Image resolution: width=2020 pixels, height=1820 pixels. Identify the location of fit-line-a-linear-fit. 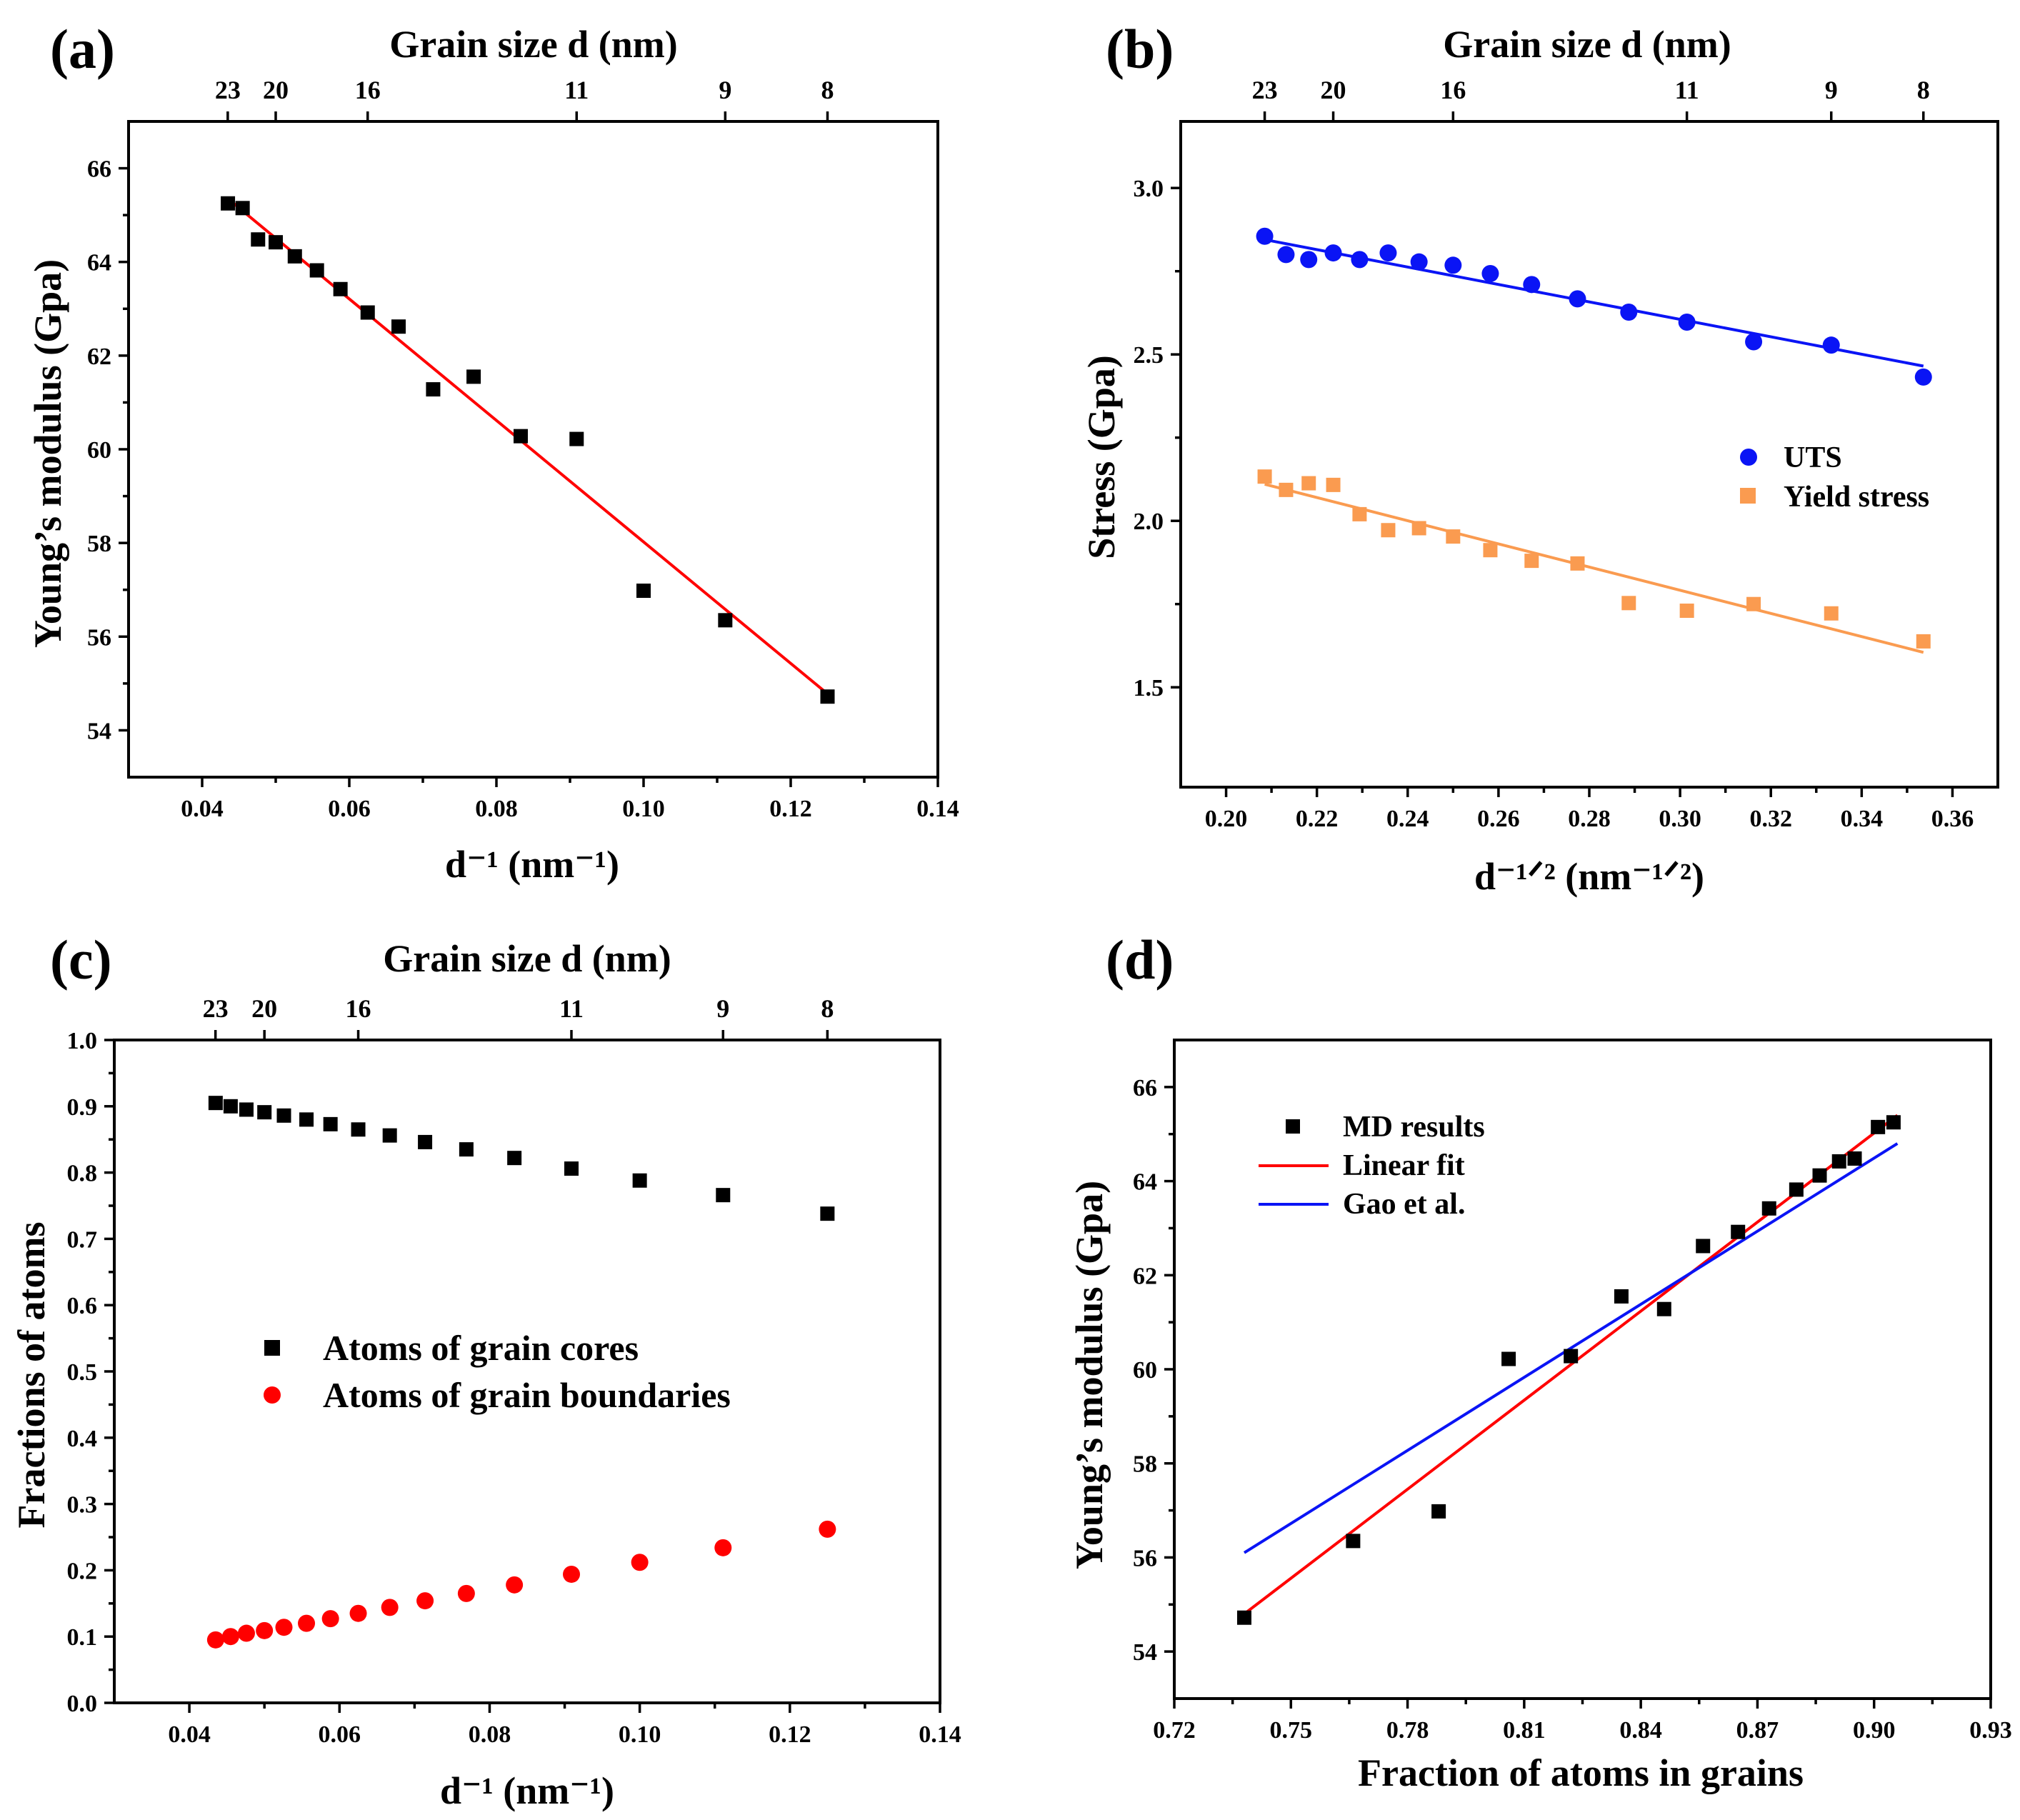
(527, 446).